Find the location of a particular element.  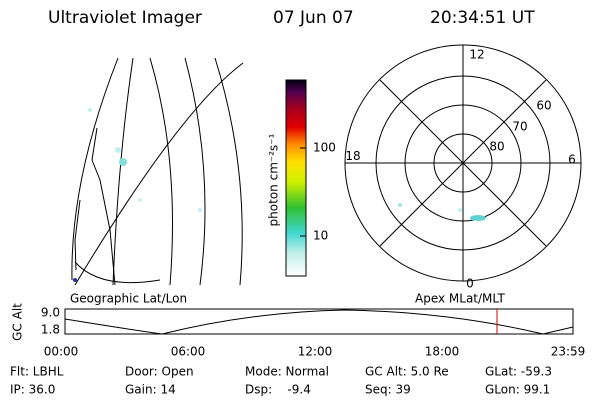

colorbar-tick-label: 100 is located at coordinates (324, 148).